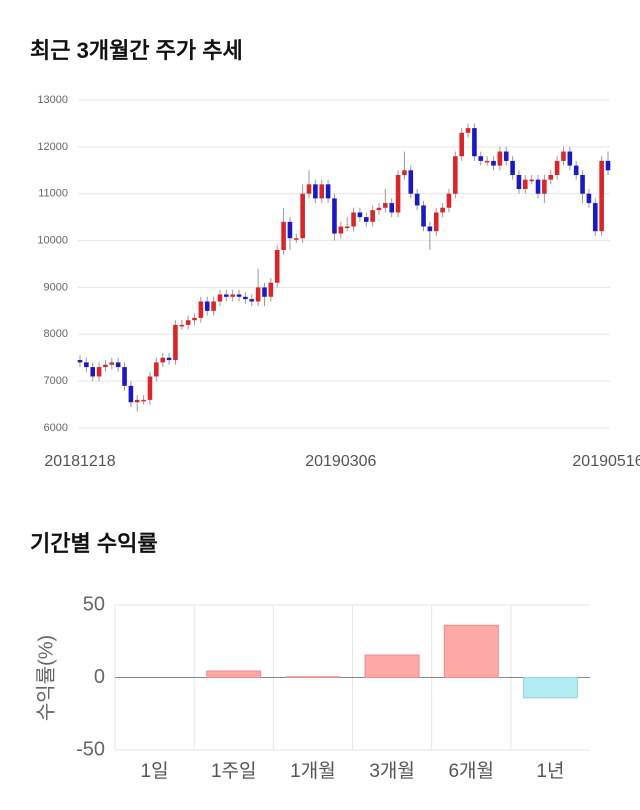  I want to click on y-tick-label: 12000, so click(52, 147).